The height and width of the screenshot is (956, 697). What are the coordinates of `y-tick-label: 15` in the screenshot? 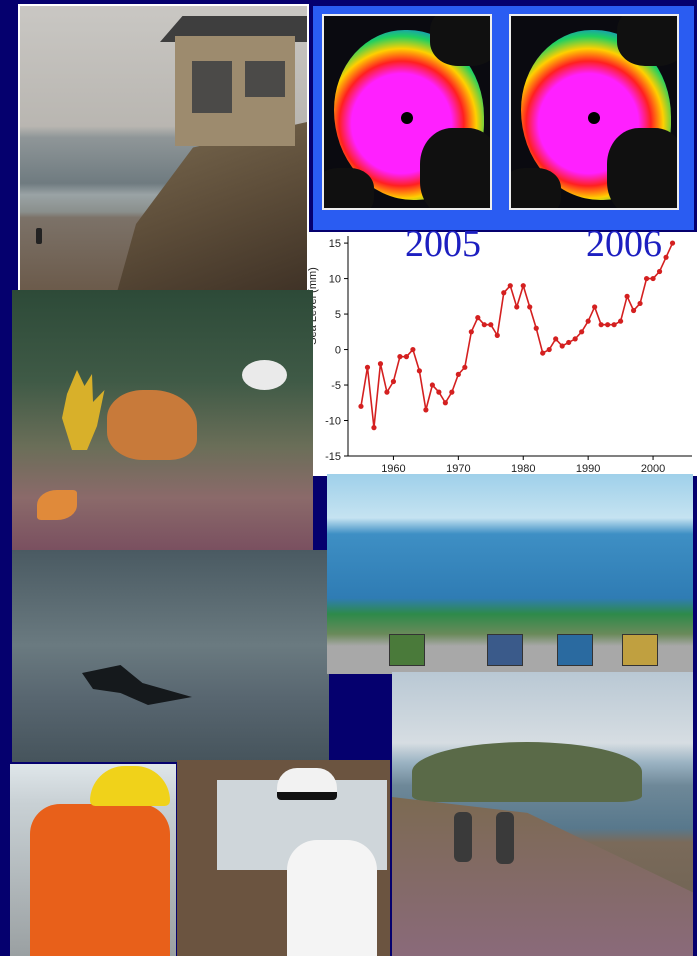 It's located at (335, 244).